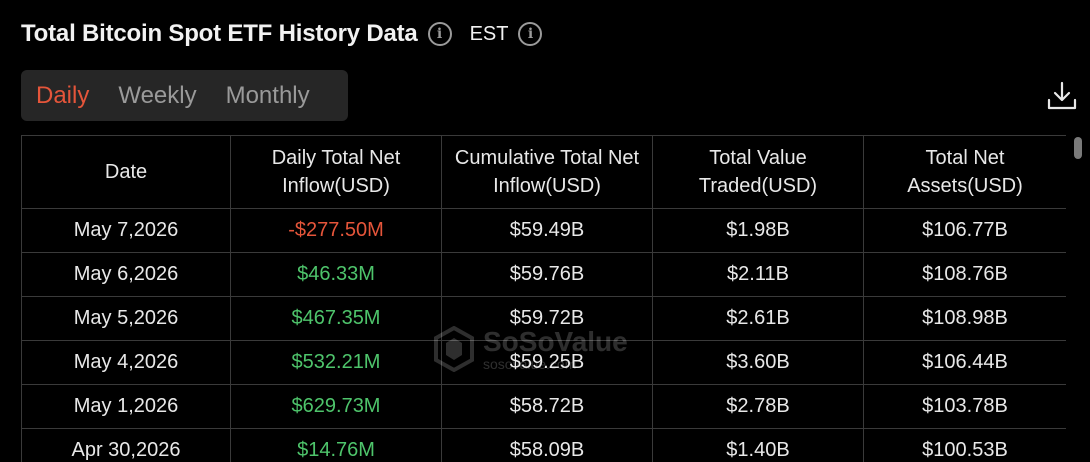 The image size is (1090, 462). I want to click on page-title: Total Bitcoin Spot ETF History Data, so click(219, 33).